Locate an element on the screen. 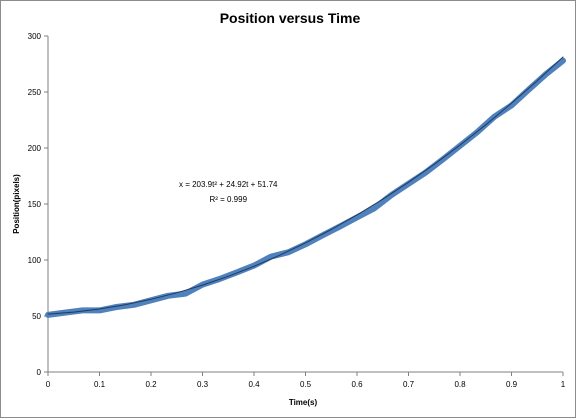 Image resolution: width=576 pixels, height=418 pixels. trendline-equation: x = 203.9t² + 24.92t + 51.74 is located at coordinates (228, 184).